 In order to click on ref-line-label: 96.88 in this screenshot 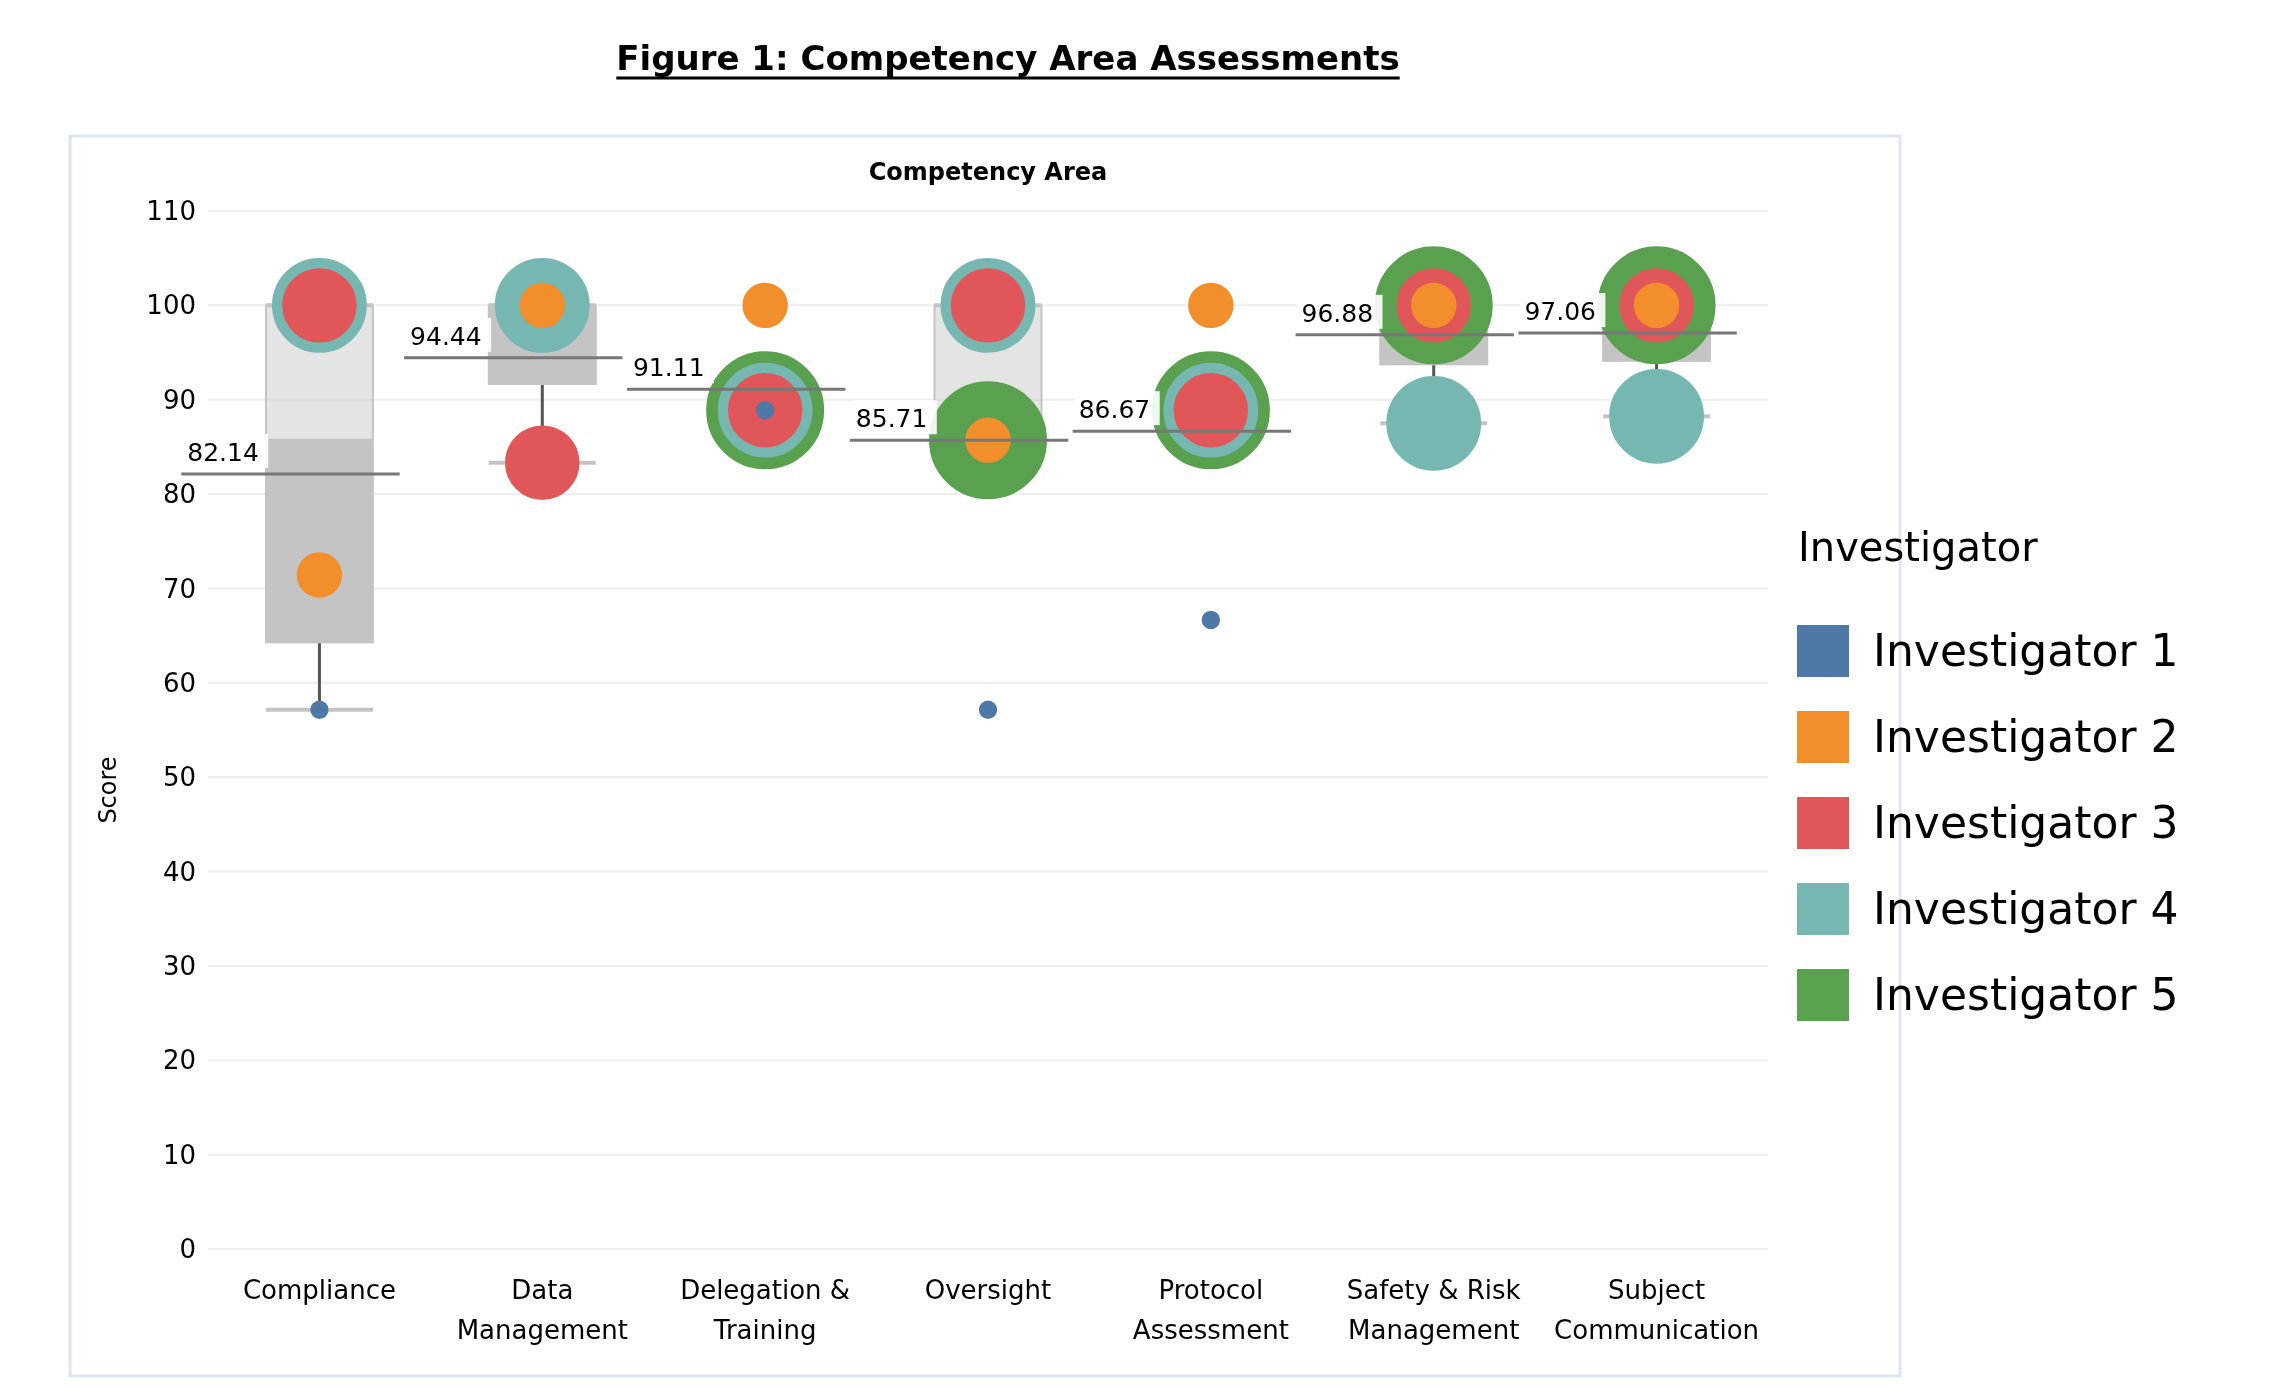, I will do `click(1337, 313)`.